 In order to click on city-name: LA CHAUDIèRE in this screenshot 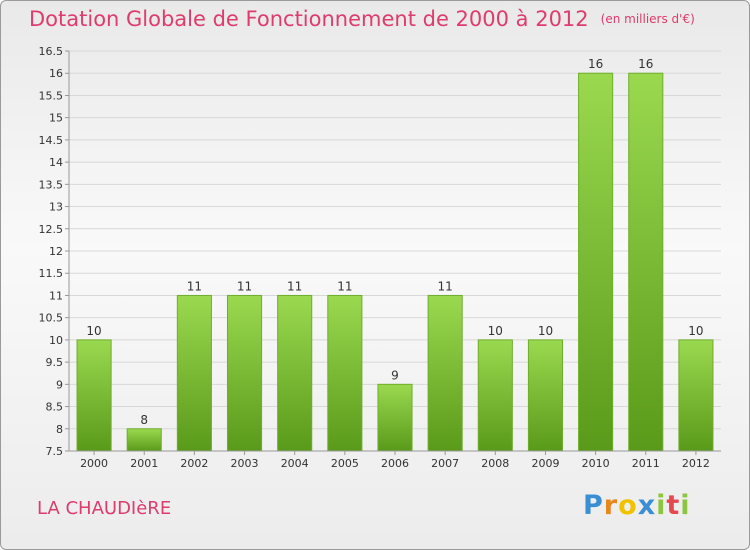, I will do `click(104, 508)`.